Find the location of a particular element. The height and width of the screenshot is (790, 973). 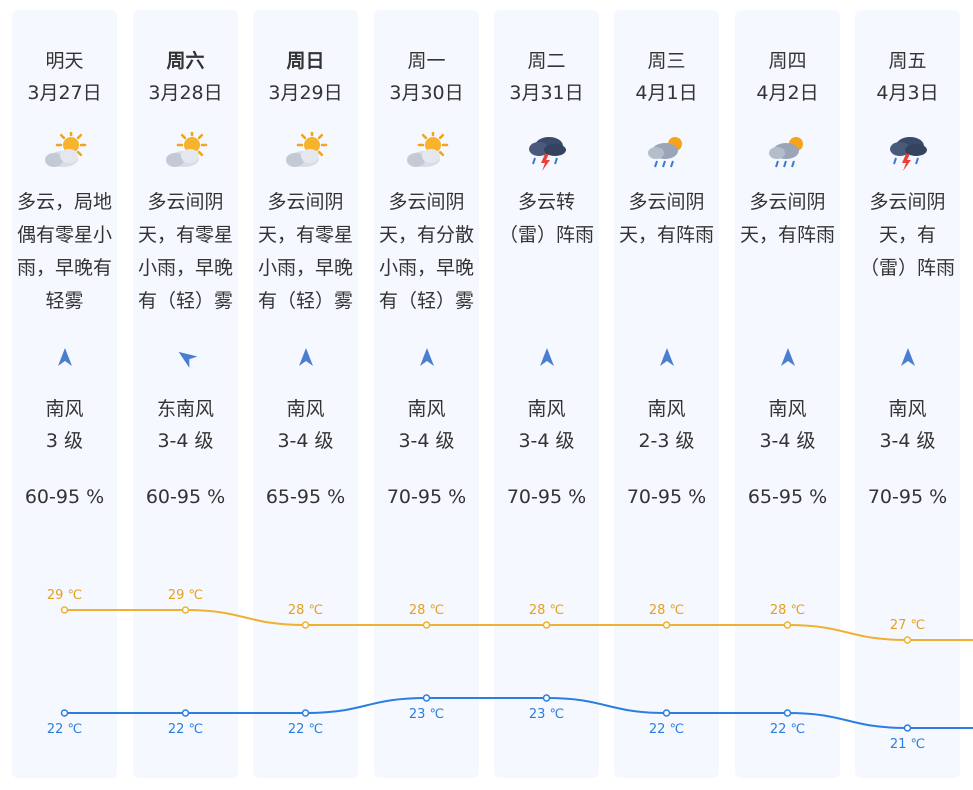

forecast-day-column: 明天 3月27日多云，局地 偶有零星小 雨，早晚有 轻雾南风 3 级 60-95 % is located at coordinates (64, 394).